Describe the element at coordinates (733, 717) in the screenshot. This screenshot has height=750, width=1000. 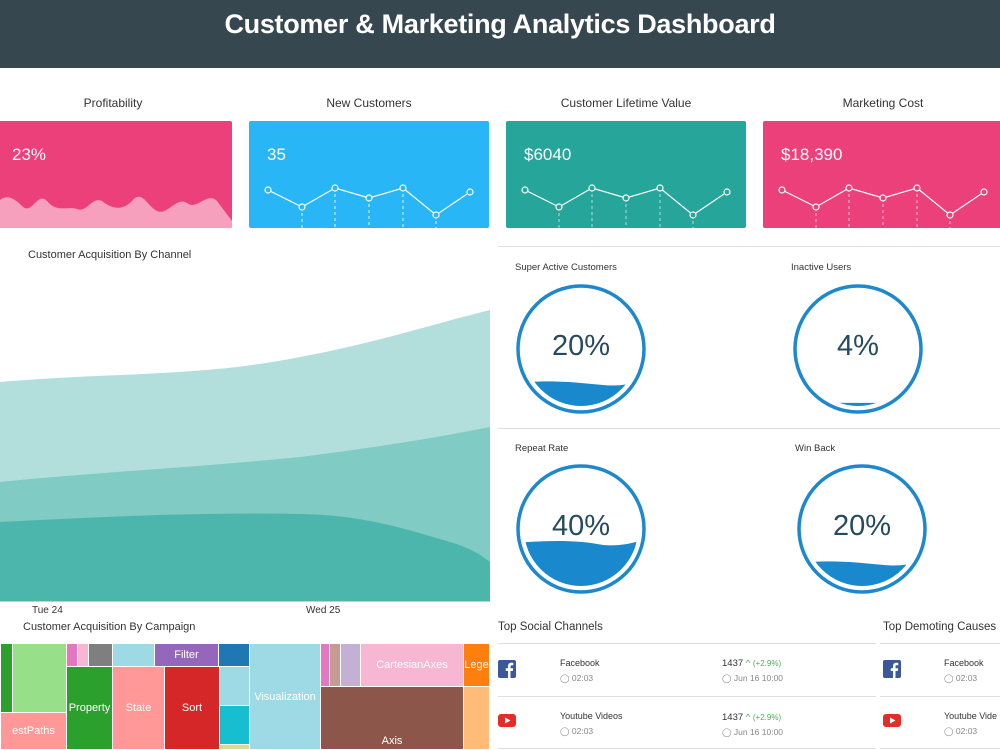
I see `social-row-1-count-value: 1437` at that location.